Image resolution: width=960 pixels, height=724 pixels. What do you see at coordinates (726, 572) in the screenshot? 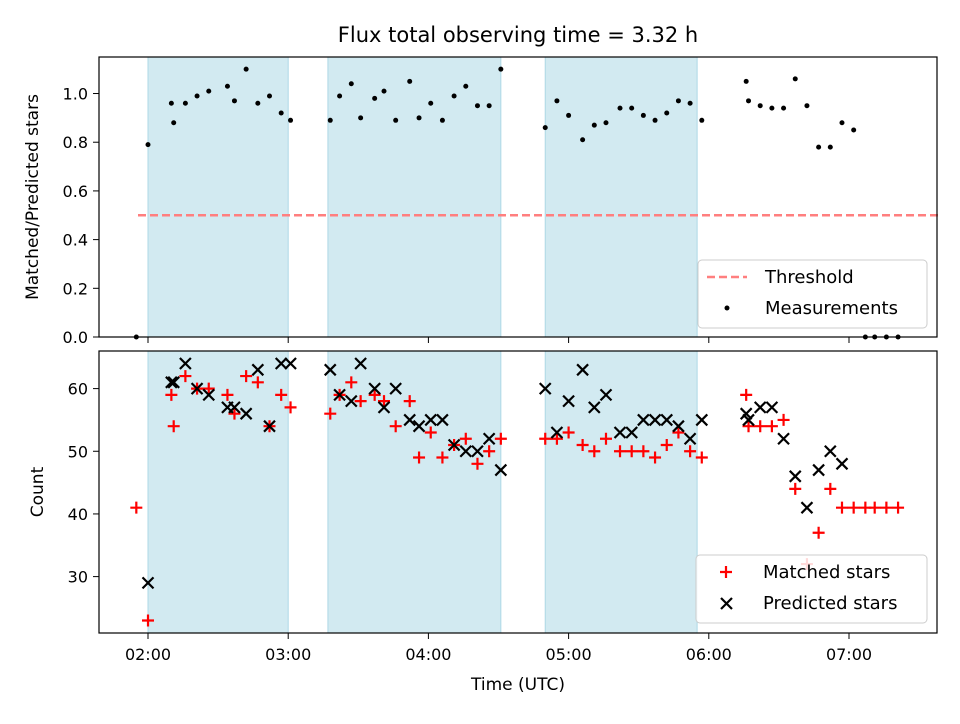
I see `legend-matched-swatch` at bounding box center [726, 572].